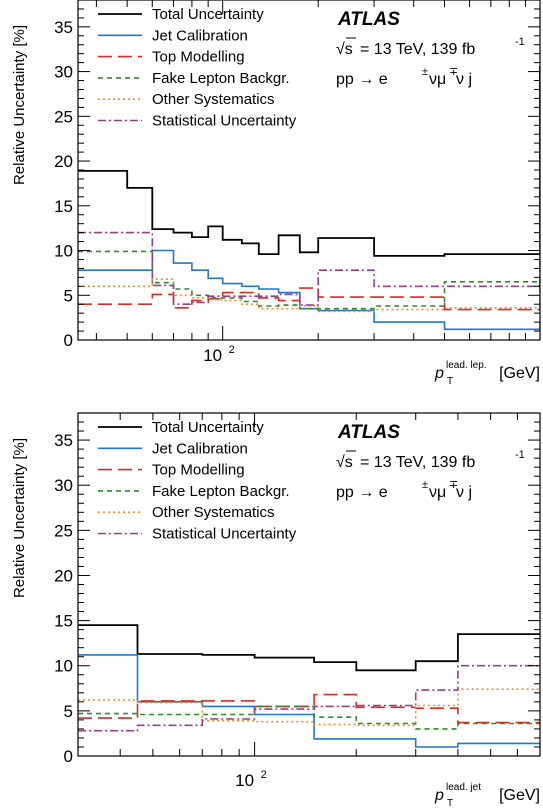 Image resolution: width=543 pixels, height=811 pixels. I want to click on series-line-statistical-uncertainty, so click(309, 698).